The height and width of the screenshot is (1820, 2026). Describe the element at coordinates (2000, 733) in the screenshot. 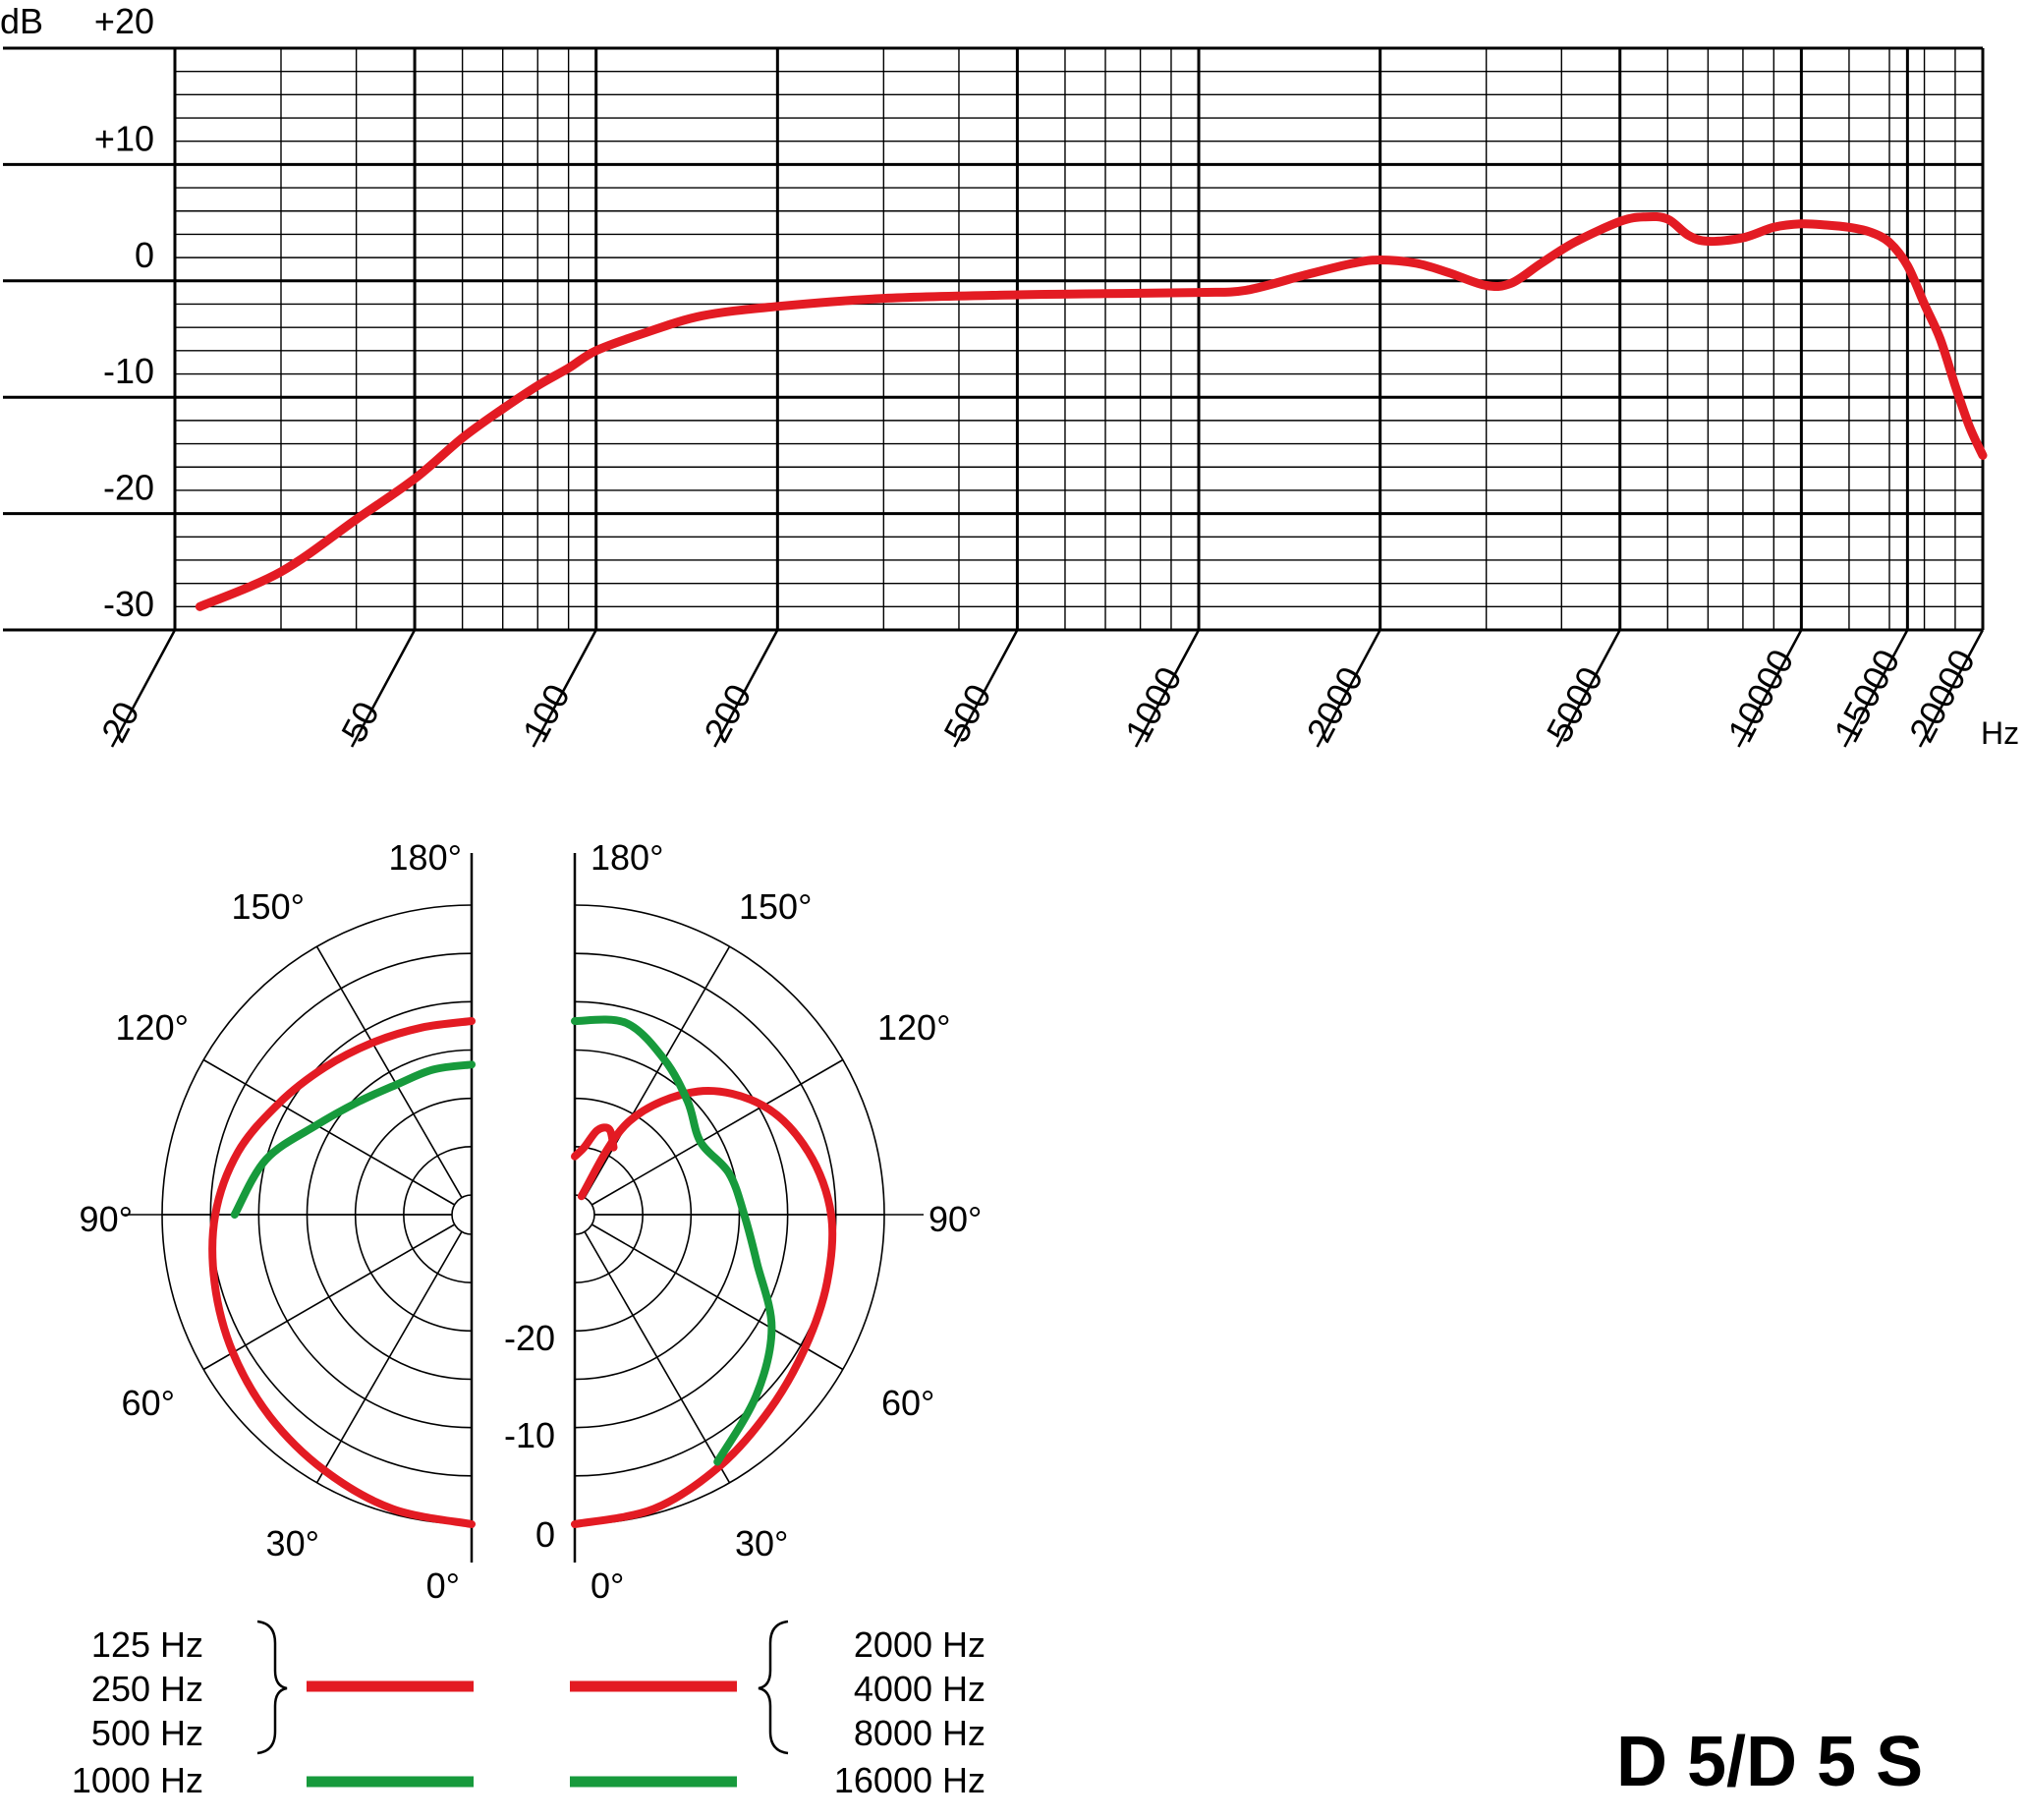

I see `hz-unit-label: Hz` at that location.